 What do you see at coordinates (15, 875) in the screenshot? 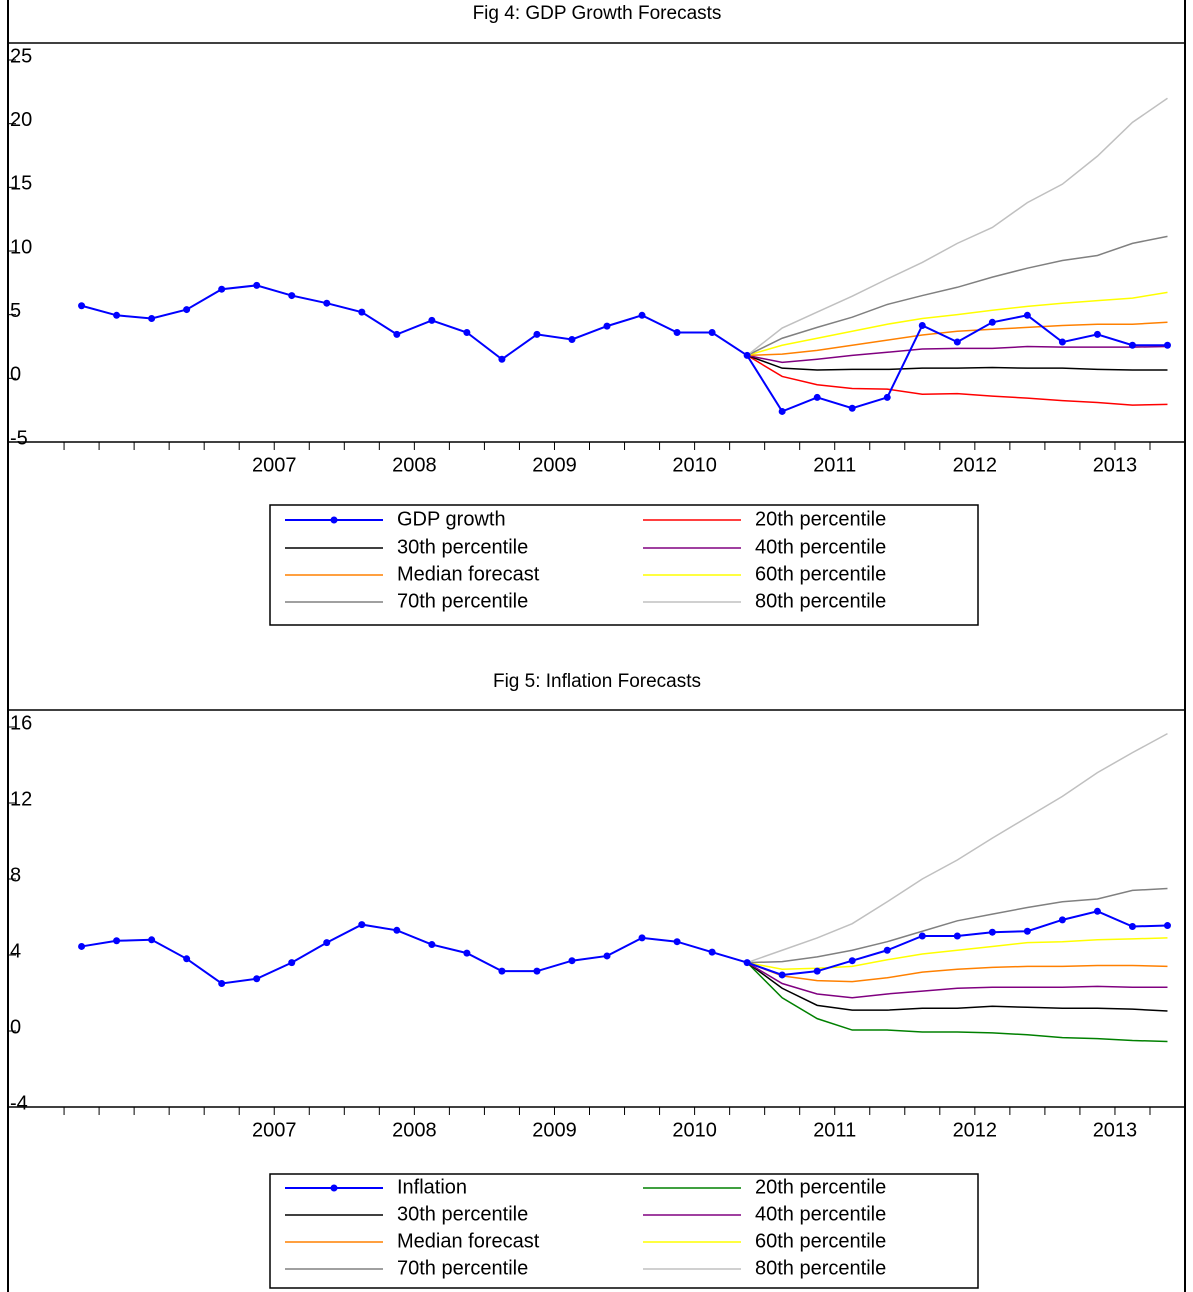
I see `y-tick-label: 8` at bounding box center [15, 875].